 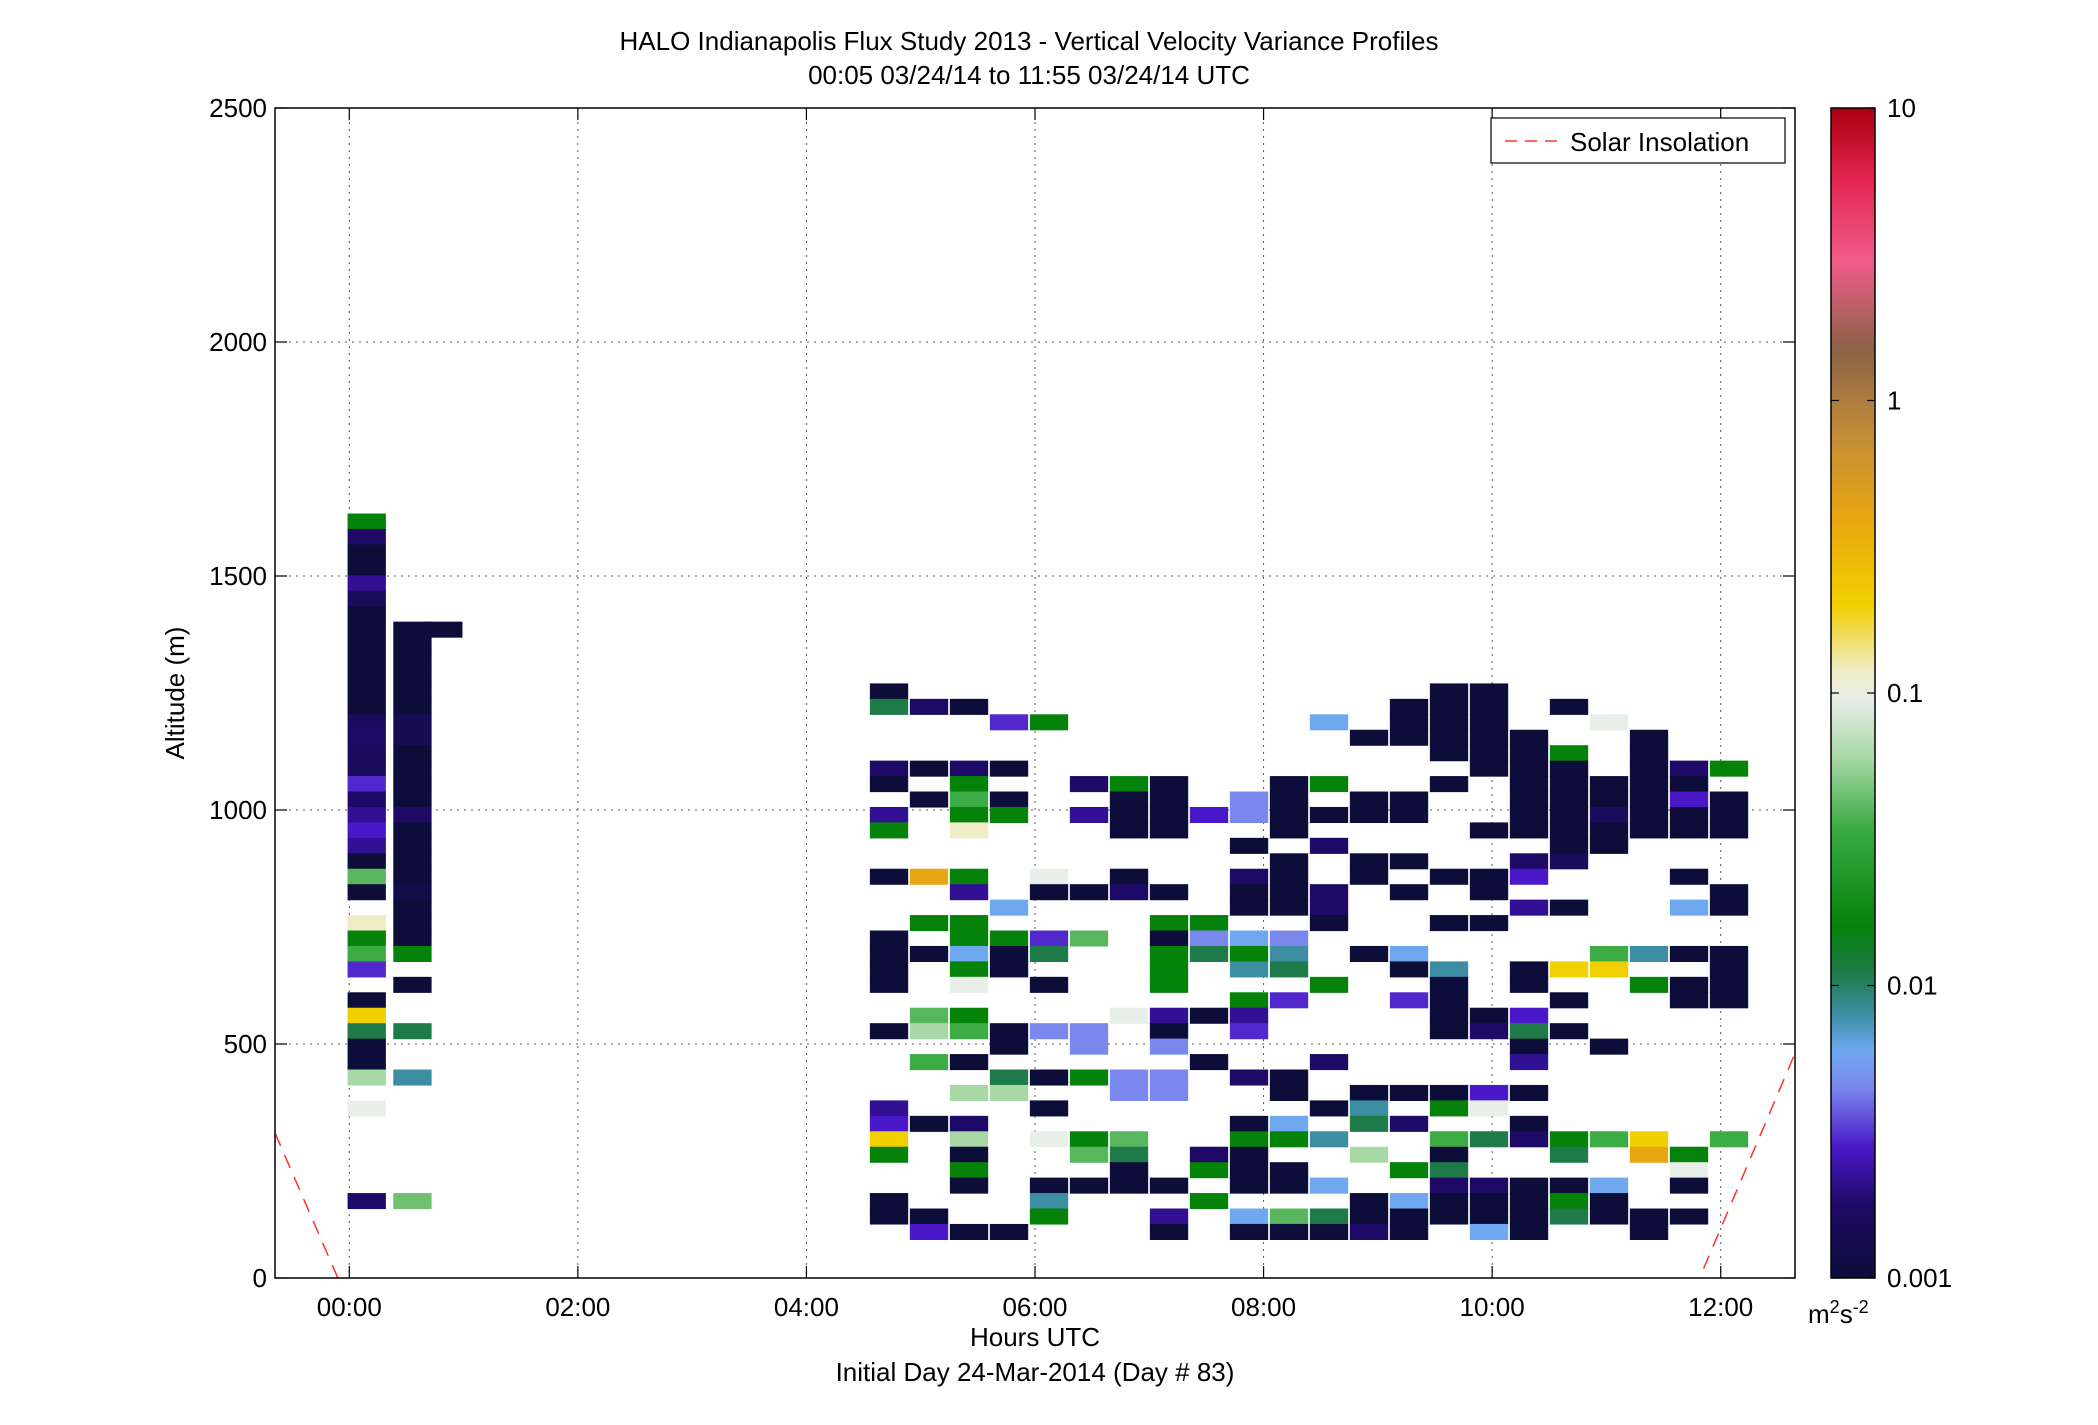 I want to click on x-axis-sublabel: Initial Day 24-Mar-2014 (Day # 83), so click(x=1035, y=1372).